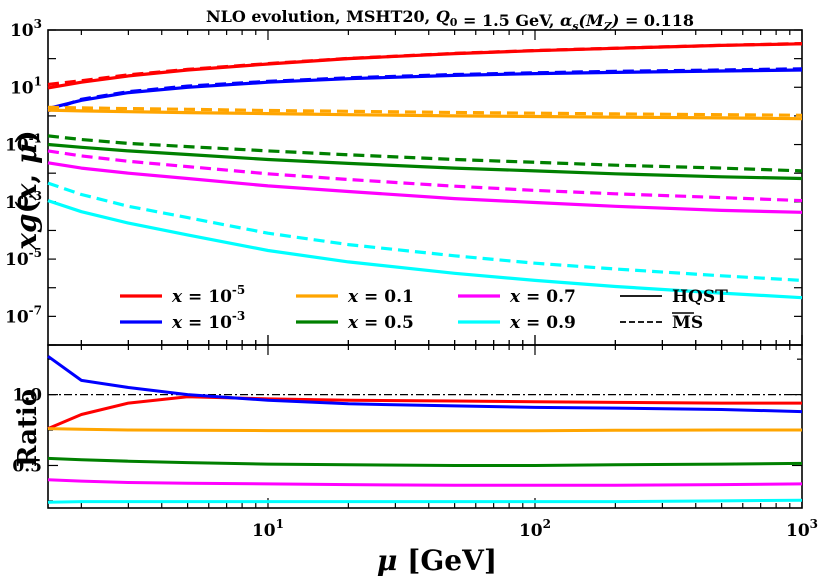  What do you see at coordinates (208, 295) in the screenshot?
I see `legend-label: x = 10-5` at bounding box center [208, 295].